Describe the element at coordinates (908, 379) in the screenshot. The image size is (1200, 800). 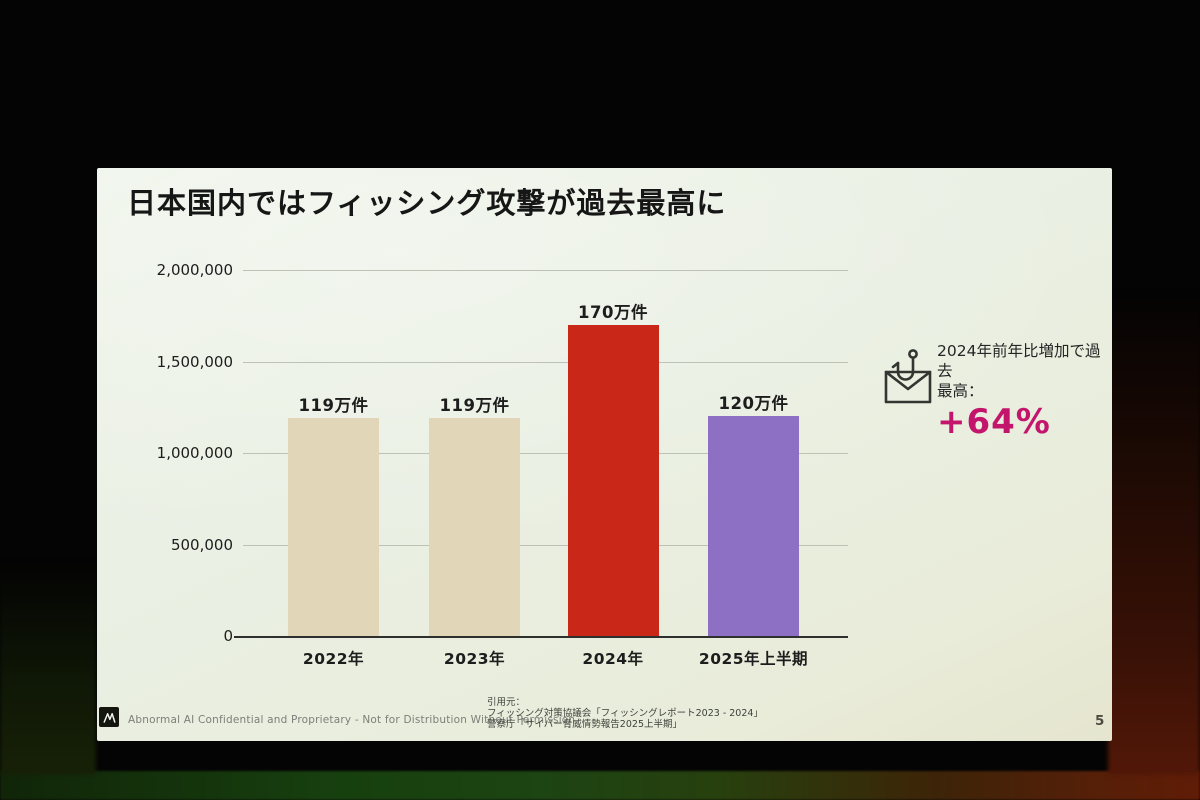
I see `envelope-fishhook-icon` at that location.